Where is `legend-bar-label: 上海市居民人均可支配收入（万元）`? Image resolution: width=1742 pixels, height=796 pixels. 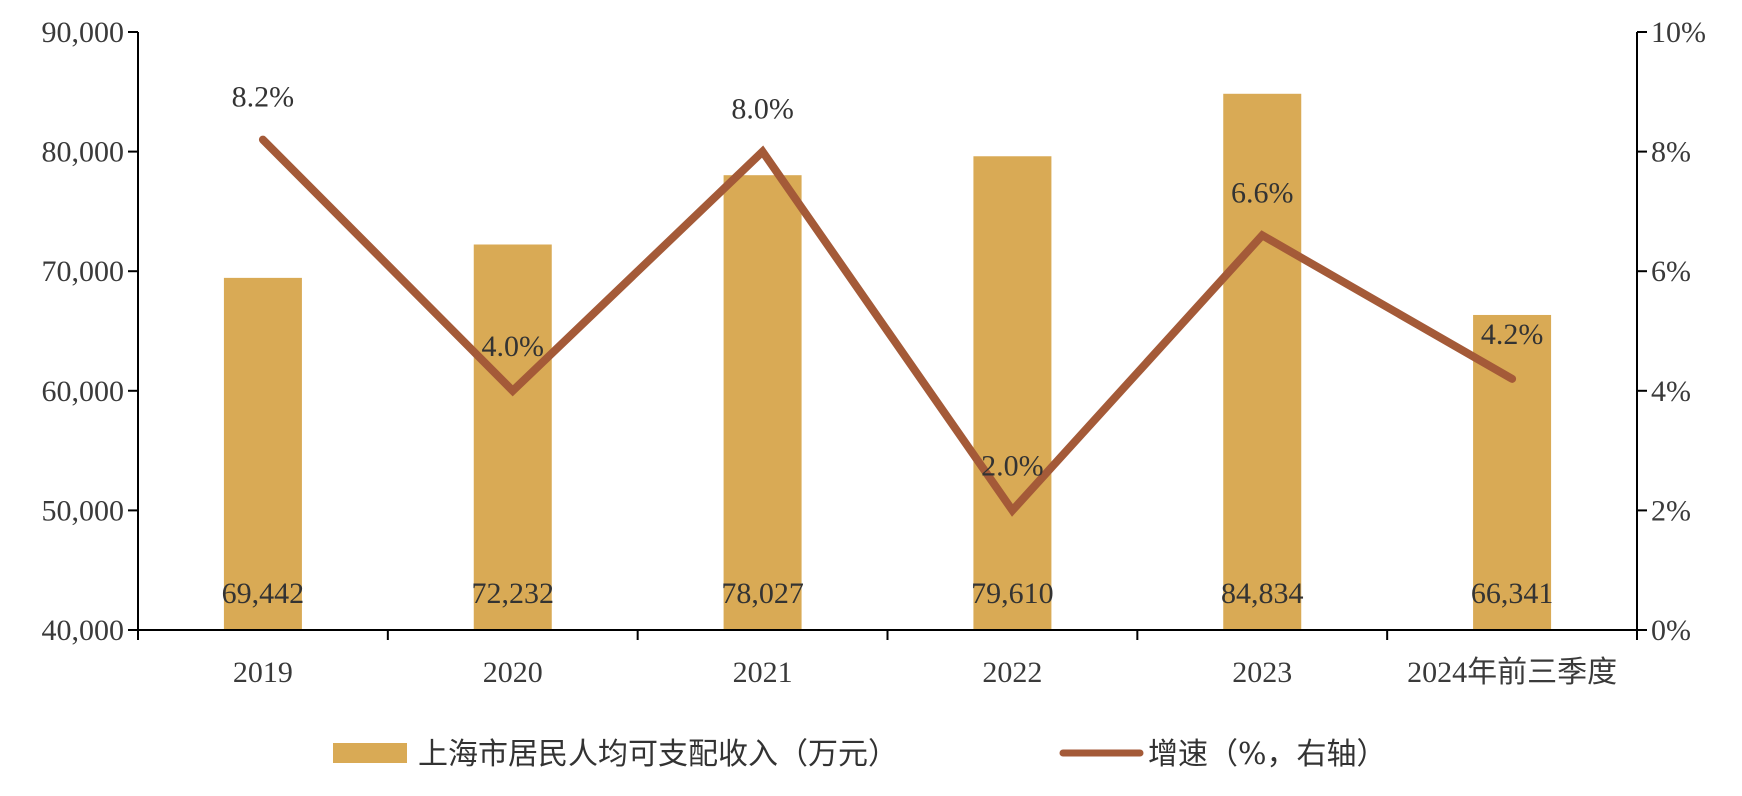
legend-bar-label: 上海市居民人均可支配收入（万元） is located at coordinates (658, 754).